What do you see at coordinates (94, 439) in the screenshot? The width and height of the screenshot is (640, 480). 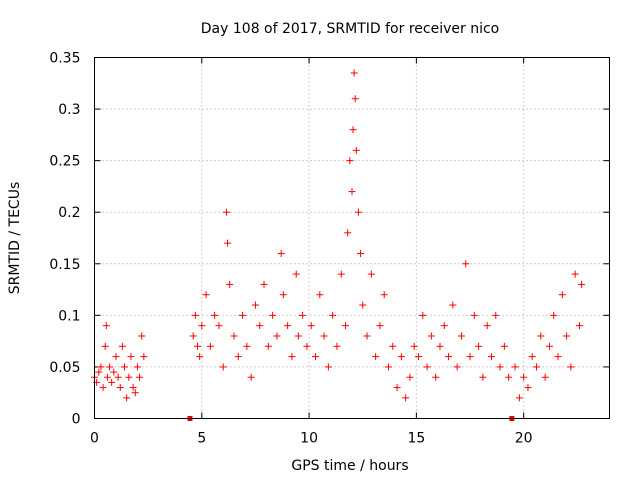 I see `x-tick-label: 0` at bounding box center [94, 439].